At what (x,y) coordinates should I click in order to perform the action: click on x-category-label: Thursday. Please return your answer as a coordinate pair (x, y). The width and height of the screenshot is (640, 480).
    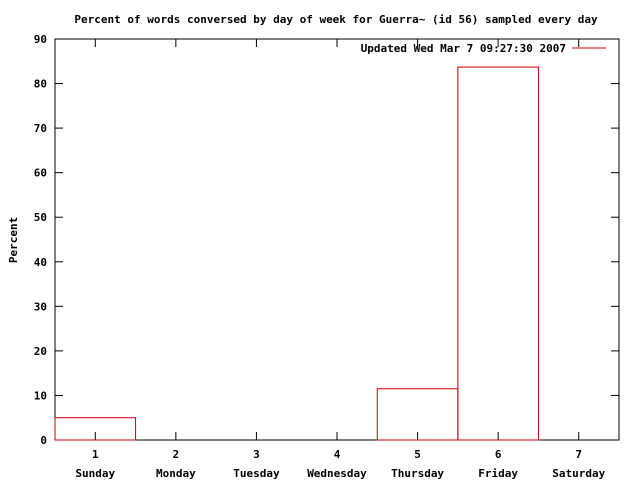
    Looking at the image, I should click on (417, 473).